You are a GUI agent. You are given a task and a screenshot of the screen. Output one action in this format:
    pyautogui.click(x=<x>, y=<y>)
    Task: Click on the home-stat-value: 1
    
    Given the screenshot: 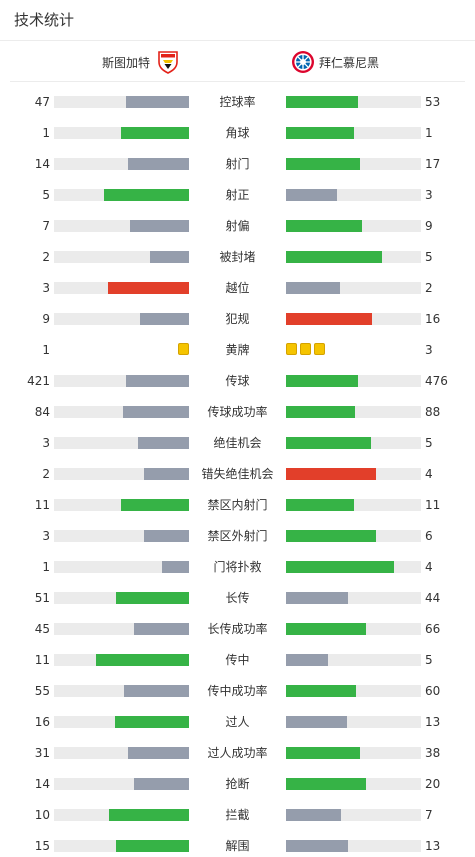 What is the action you would take?
    pyautogui.click(x=46, y=567)
    